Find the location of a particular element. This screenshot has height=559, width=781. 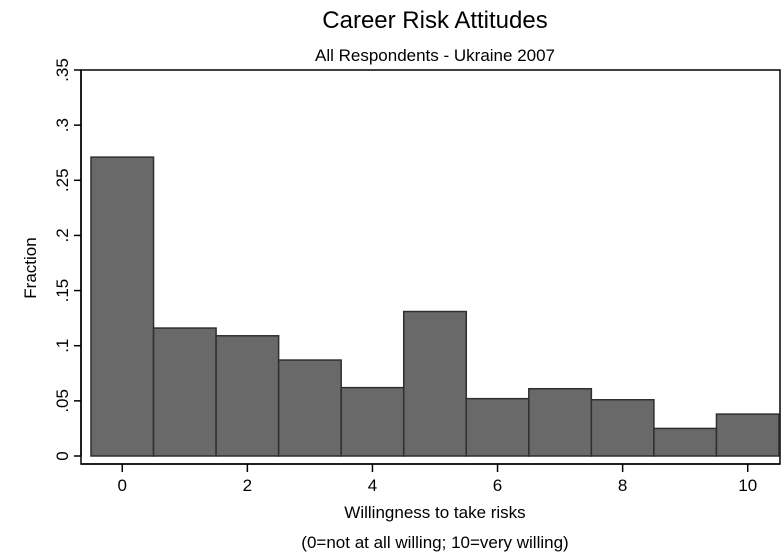

y-tick-label: .25 is located at coordinates (62, 180).